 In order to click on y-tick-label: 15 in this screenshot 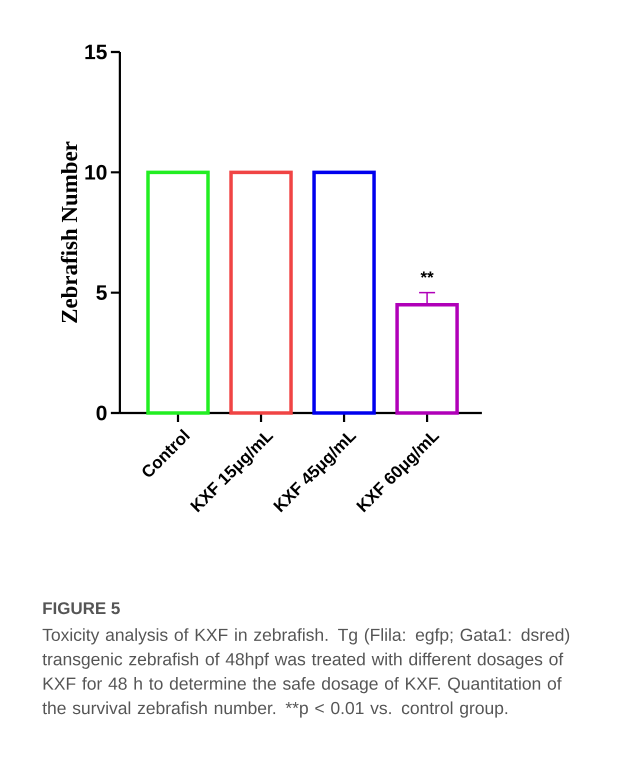, I will do `click(96, 52)`.